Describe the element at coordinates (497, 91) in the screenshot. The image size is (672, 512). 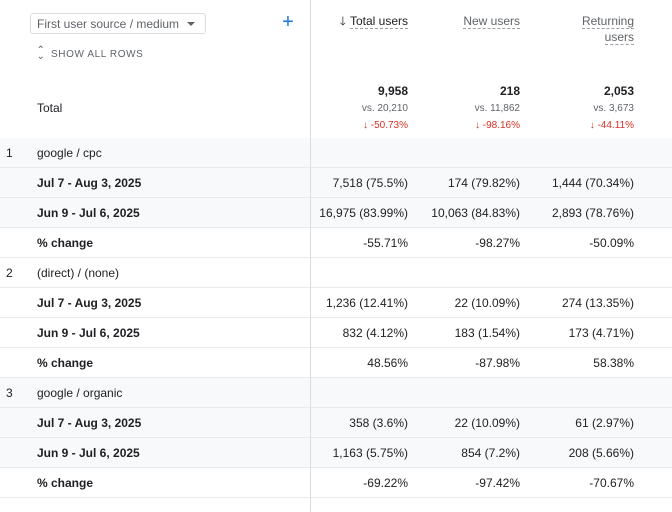
I see `total-value: 218` at that location.